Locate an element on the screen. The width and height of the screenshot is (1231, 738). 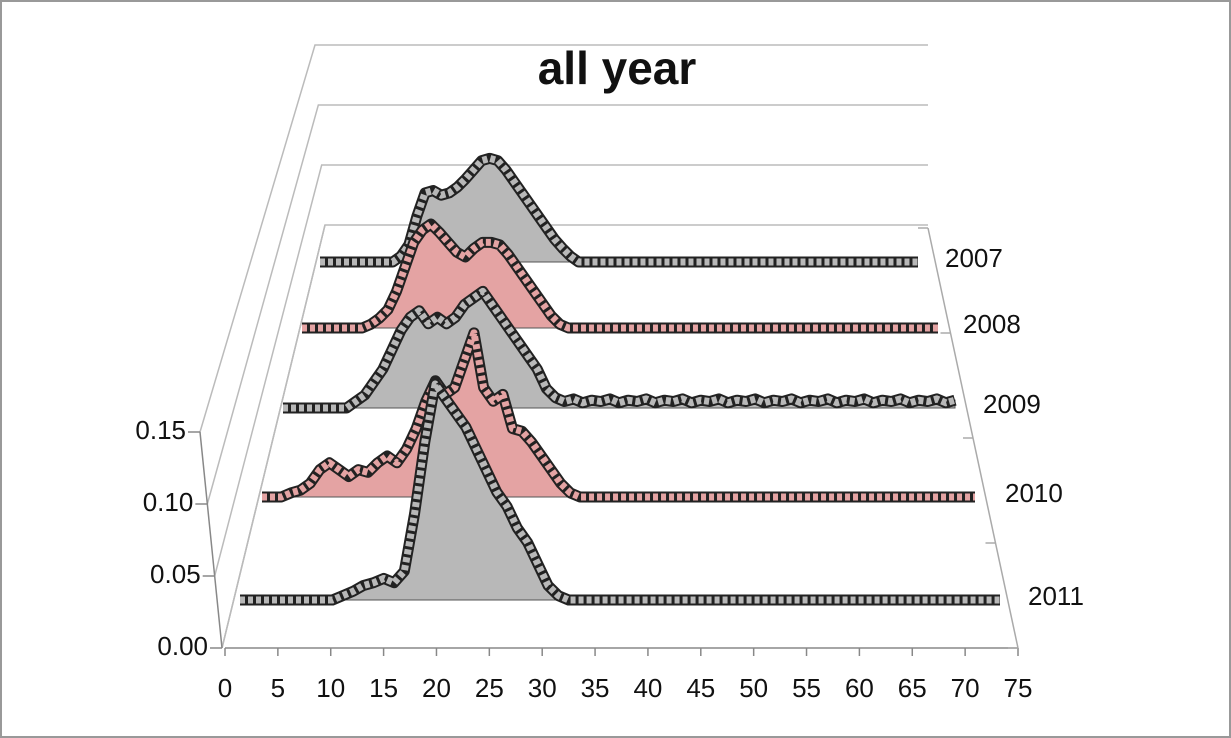
y-tick-label: 0.00 is located at coordinates (182, 646).